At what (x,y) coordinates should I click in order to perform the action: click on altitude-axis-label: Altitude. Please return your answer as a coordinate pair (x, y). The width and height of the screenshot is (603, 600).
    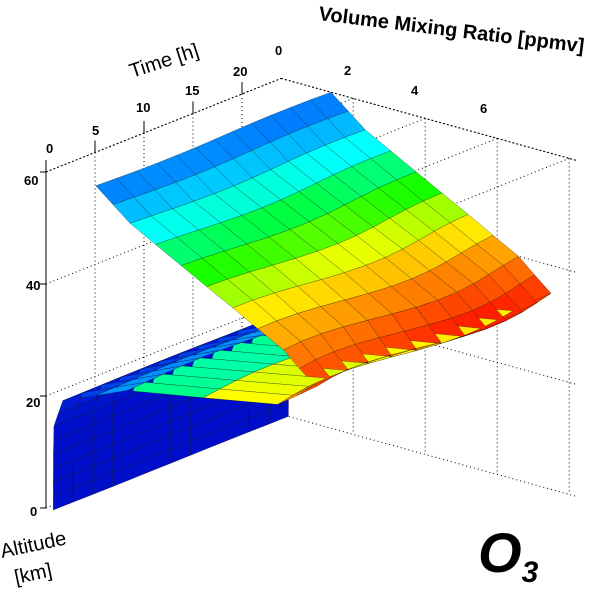
    Looking at the image, I should click on (34, 544).